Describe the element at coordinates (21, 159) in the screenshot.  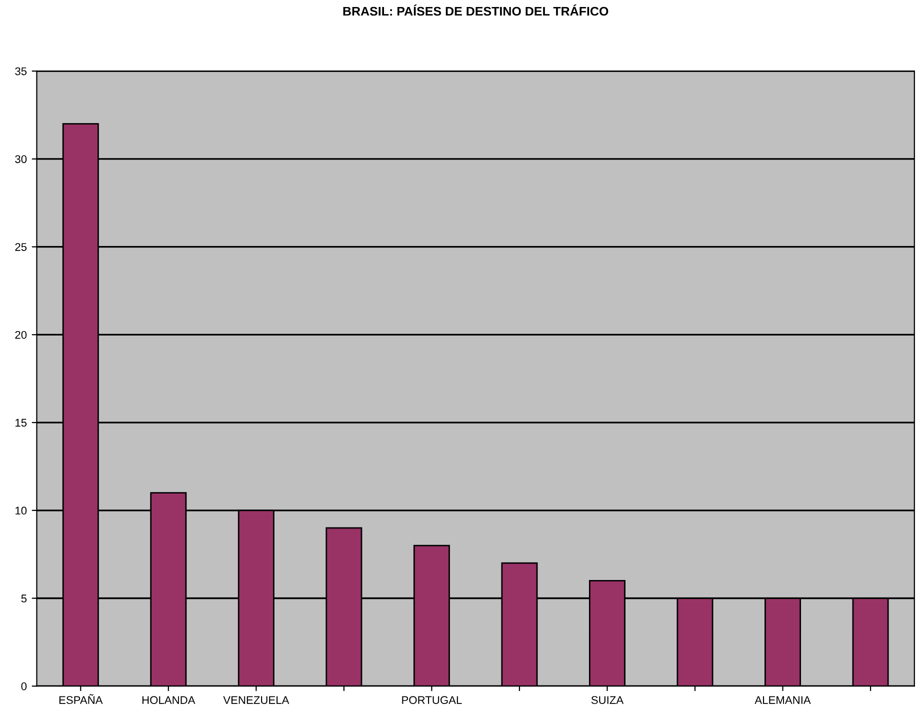
I see `y-tick-label: 30` at that location.